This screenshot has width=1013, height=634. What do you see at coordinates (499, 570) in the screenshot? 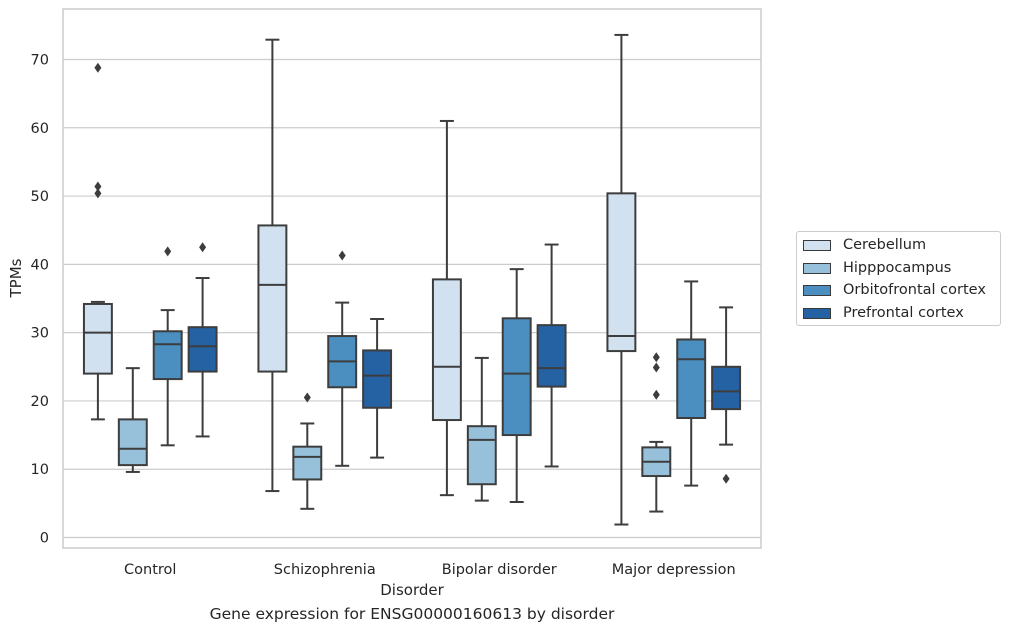
I see `x-tick-label-bipolar-disorder: Bipolar disorder` at bounding box center [499, 570].